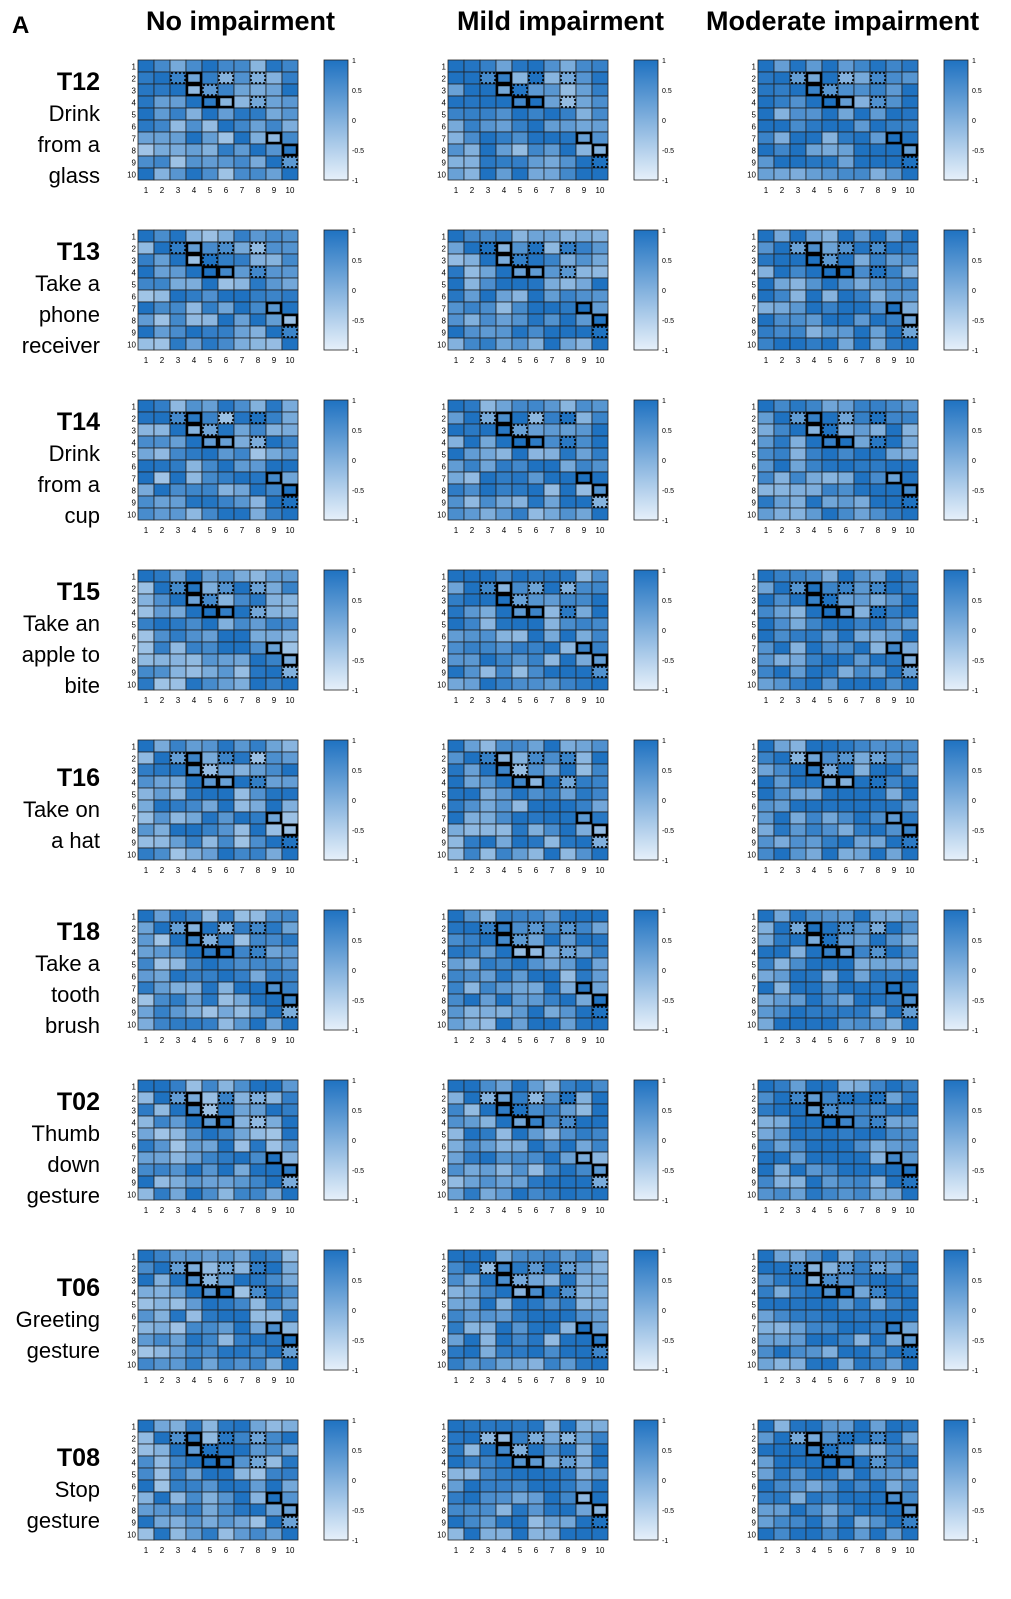  I want to click on x-tick-label: 6, so click(846, 1550).